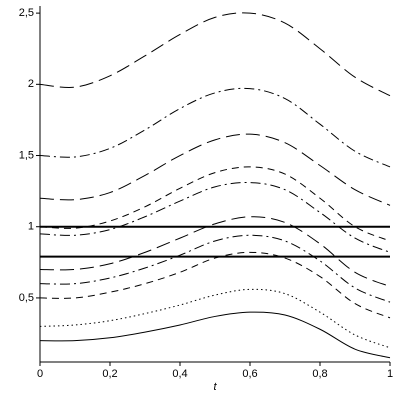  I want to click on y-tick-label: 2,5, so click(26, 13).